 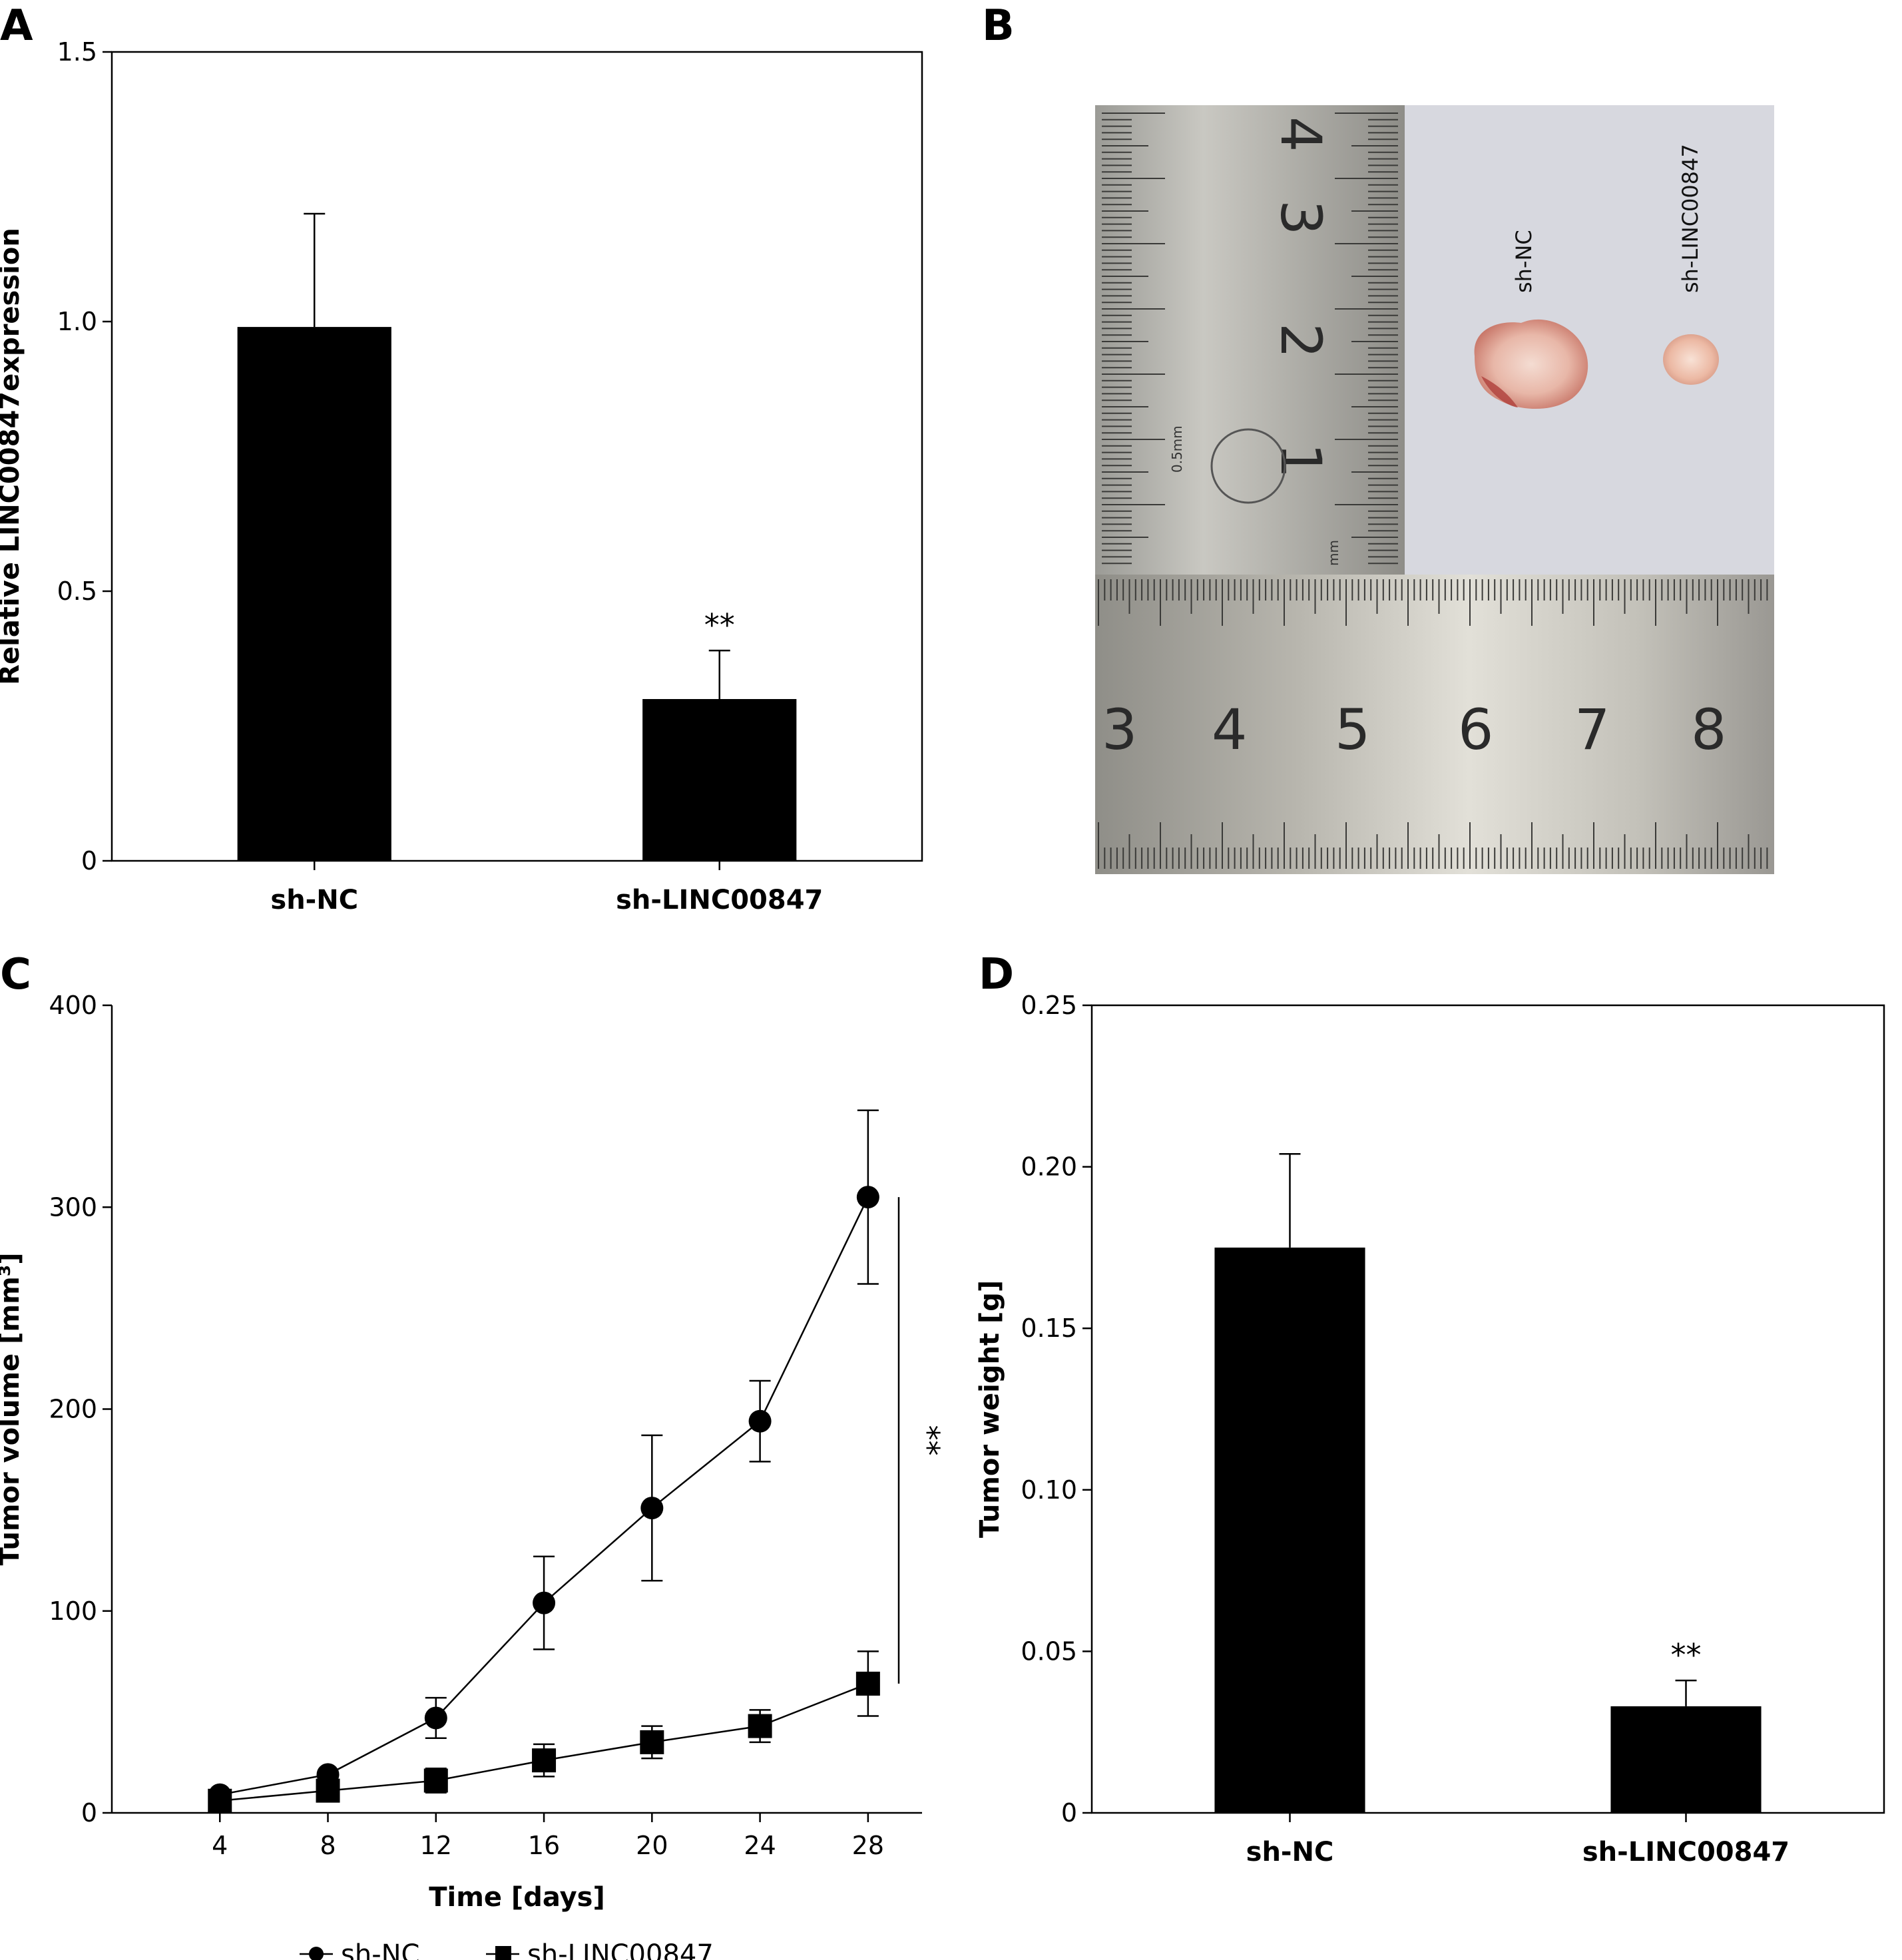 I want to click on horizontal-ruler-ticks, so click(x=1433, y=724).